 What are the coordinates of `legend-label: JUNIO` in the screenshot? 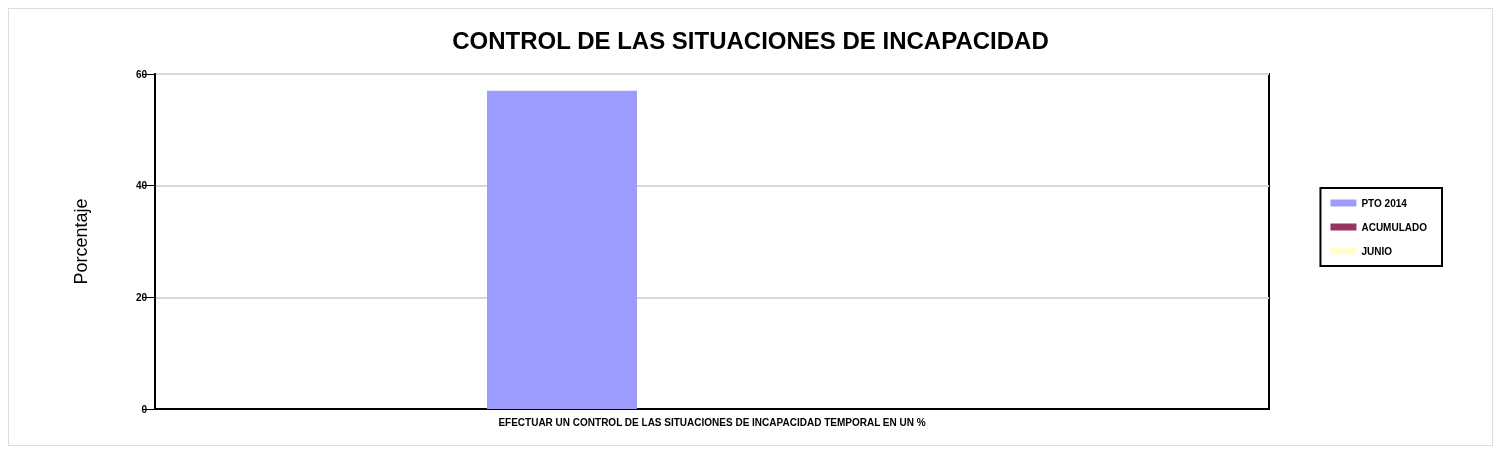 It's located at (1377, 251).